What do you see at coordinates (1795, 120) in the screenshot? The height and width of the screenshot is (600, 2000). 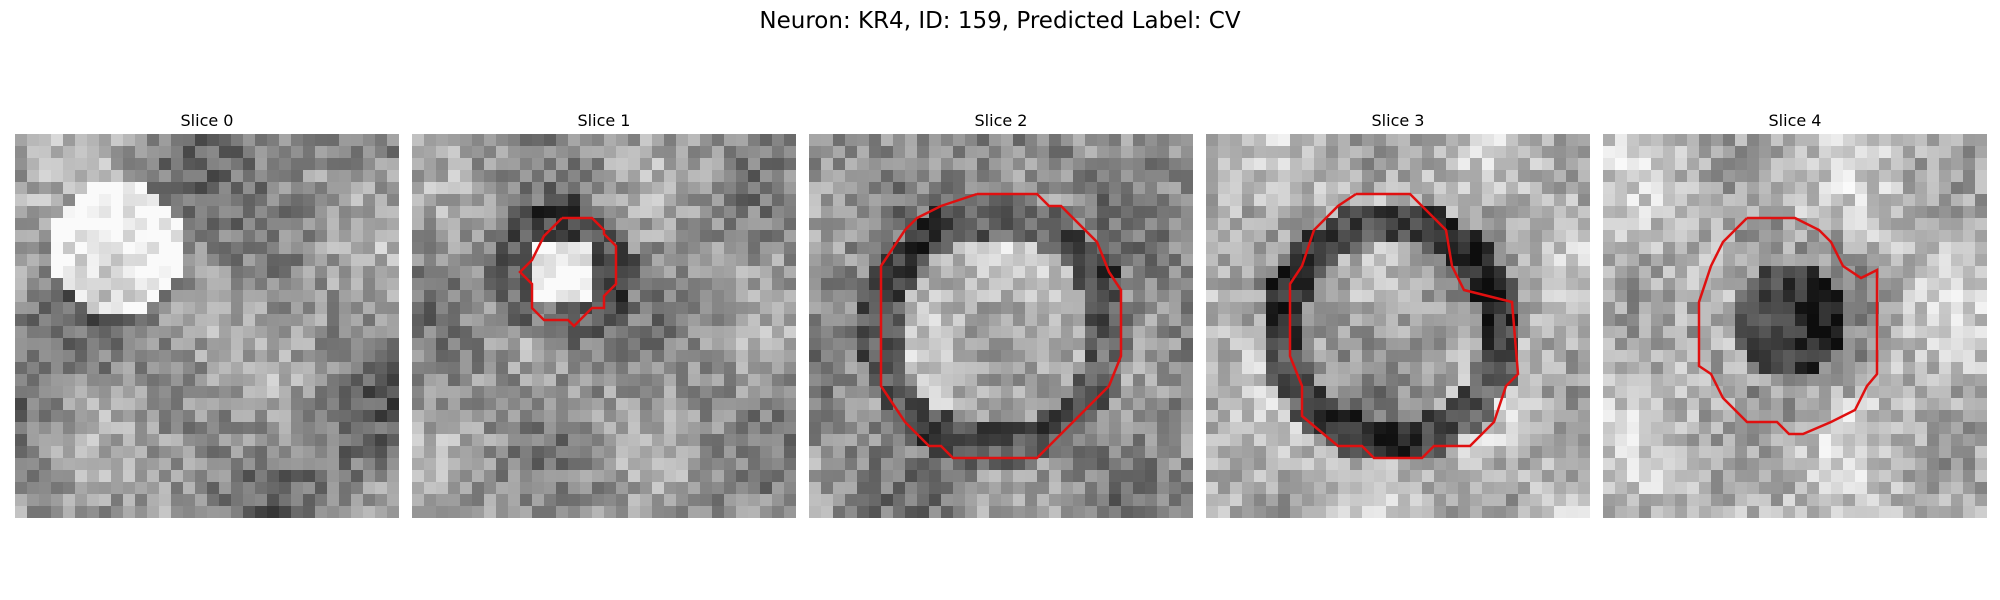 I see `slice-title: Slice 4` at bounding box center [1795, 120].